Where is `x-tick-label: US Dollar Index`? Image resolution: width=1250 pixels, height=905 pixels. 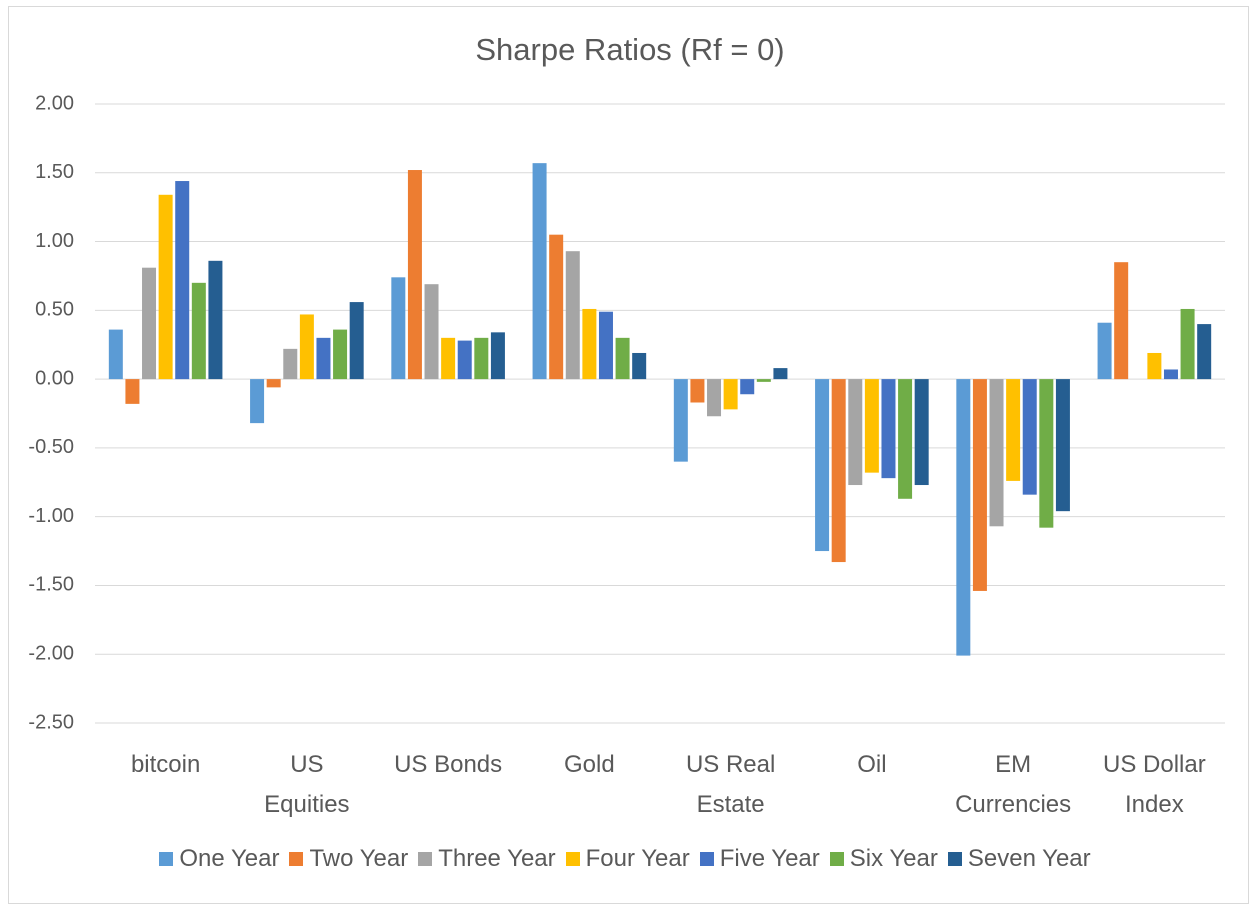 x-tick-label: US Dollar Index is located at coordinates (1154, 784).